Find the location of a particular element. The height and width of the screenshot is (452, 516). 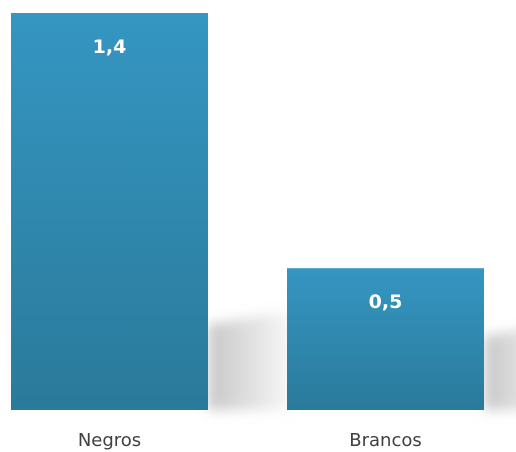

value-label-negros: 1,4 is located at coordinates (110, 47).